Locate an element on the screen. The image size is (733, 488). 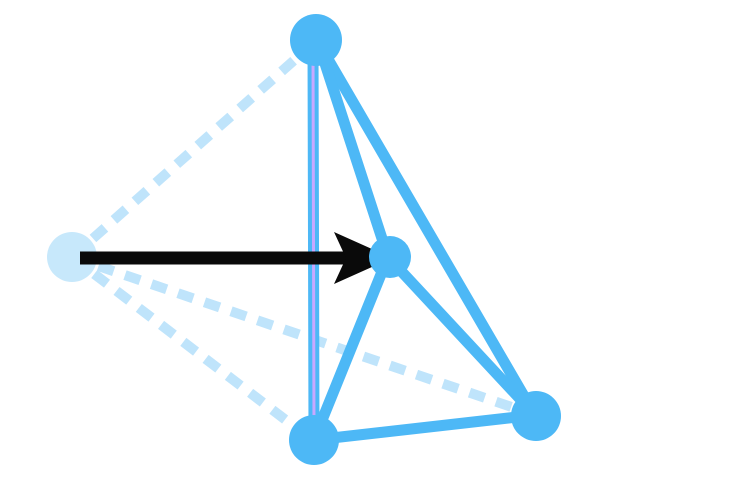
edge-top-bottom-highlight is located at coordinates (313, 242).